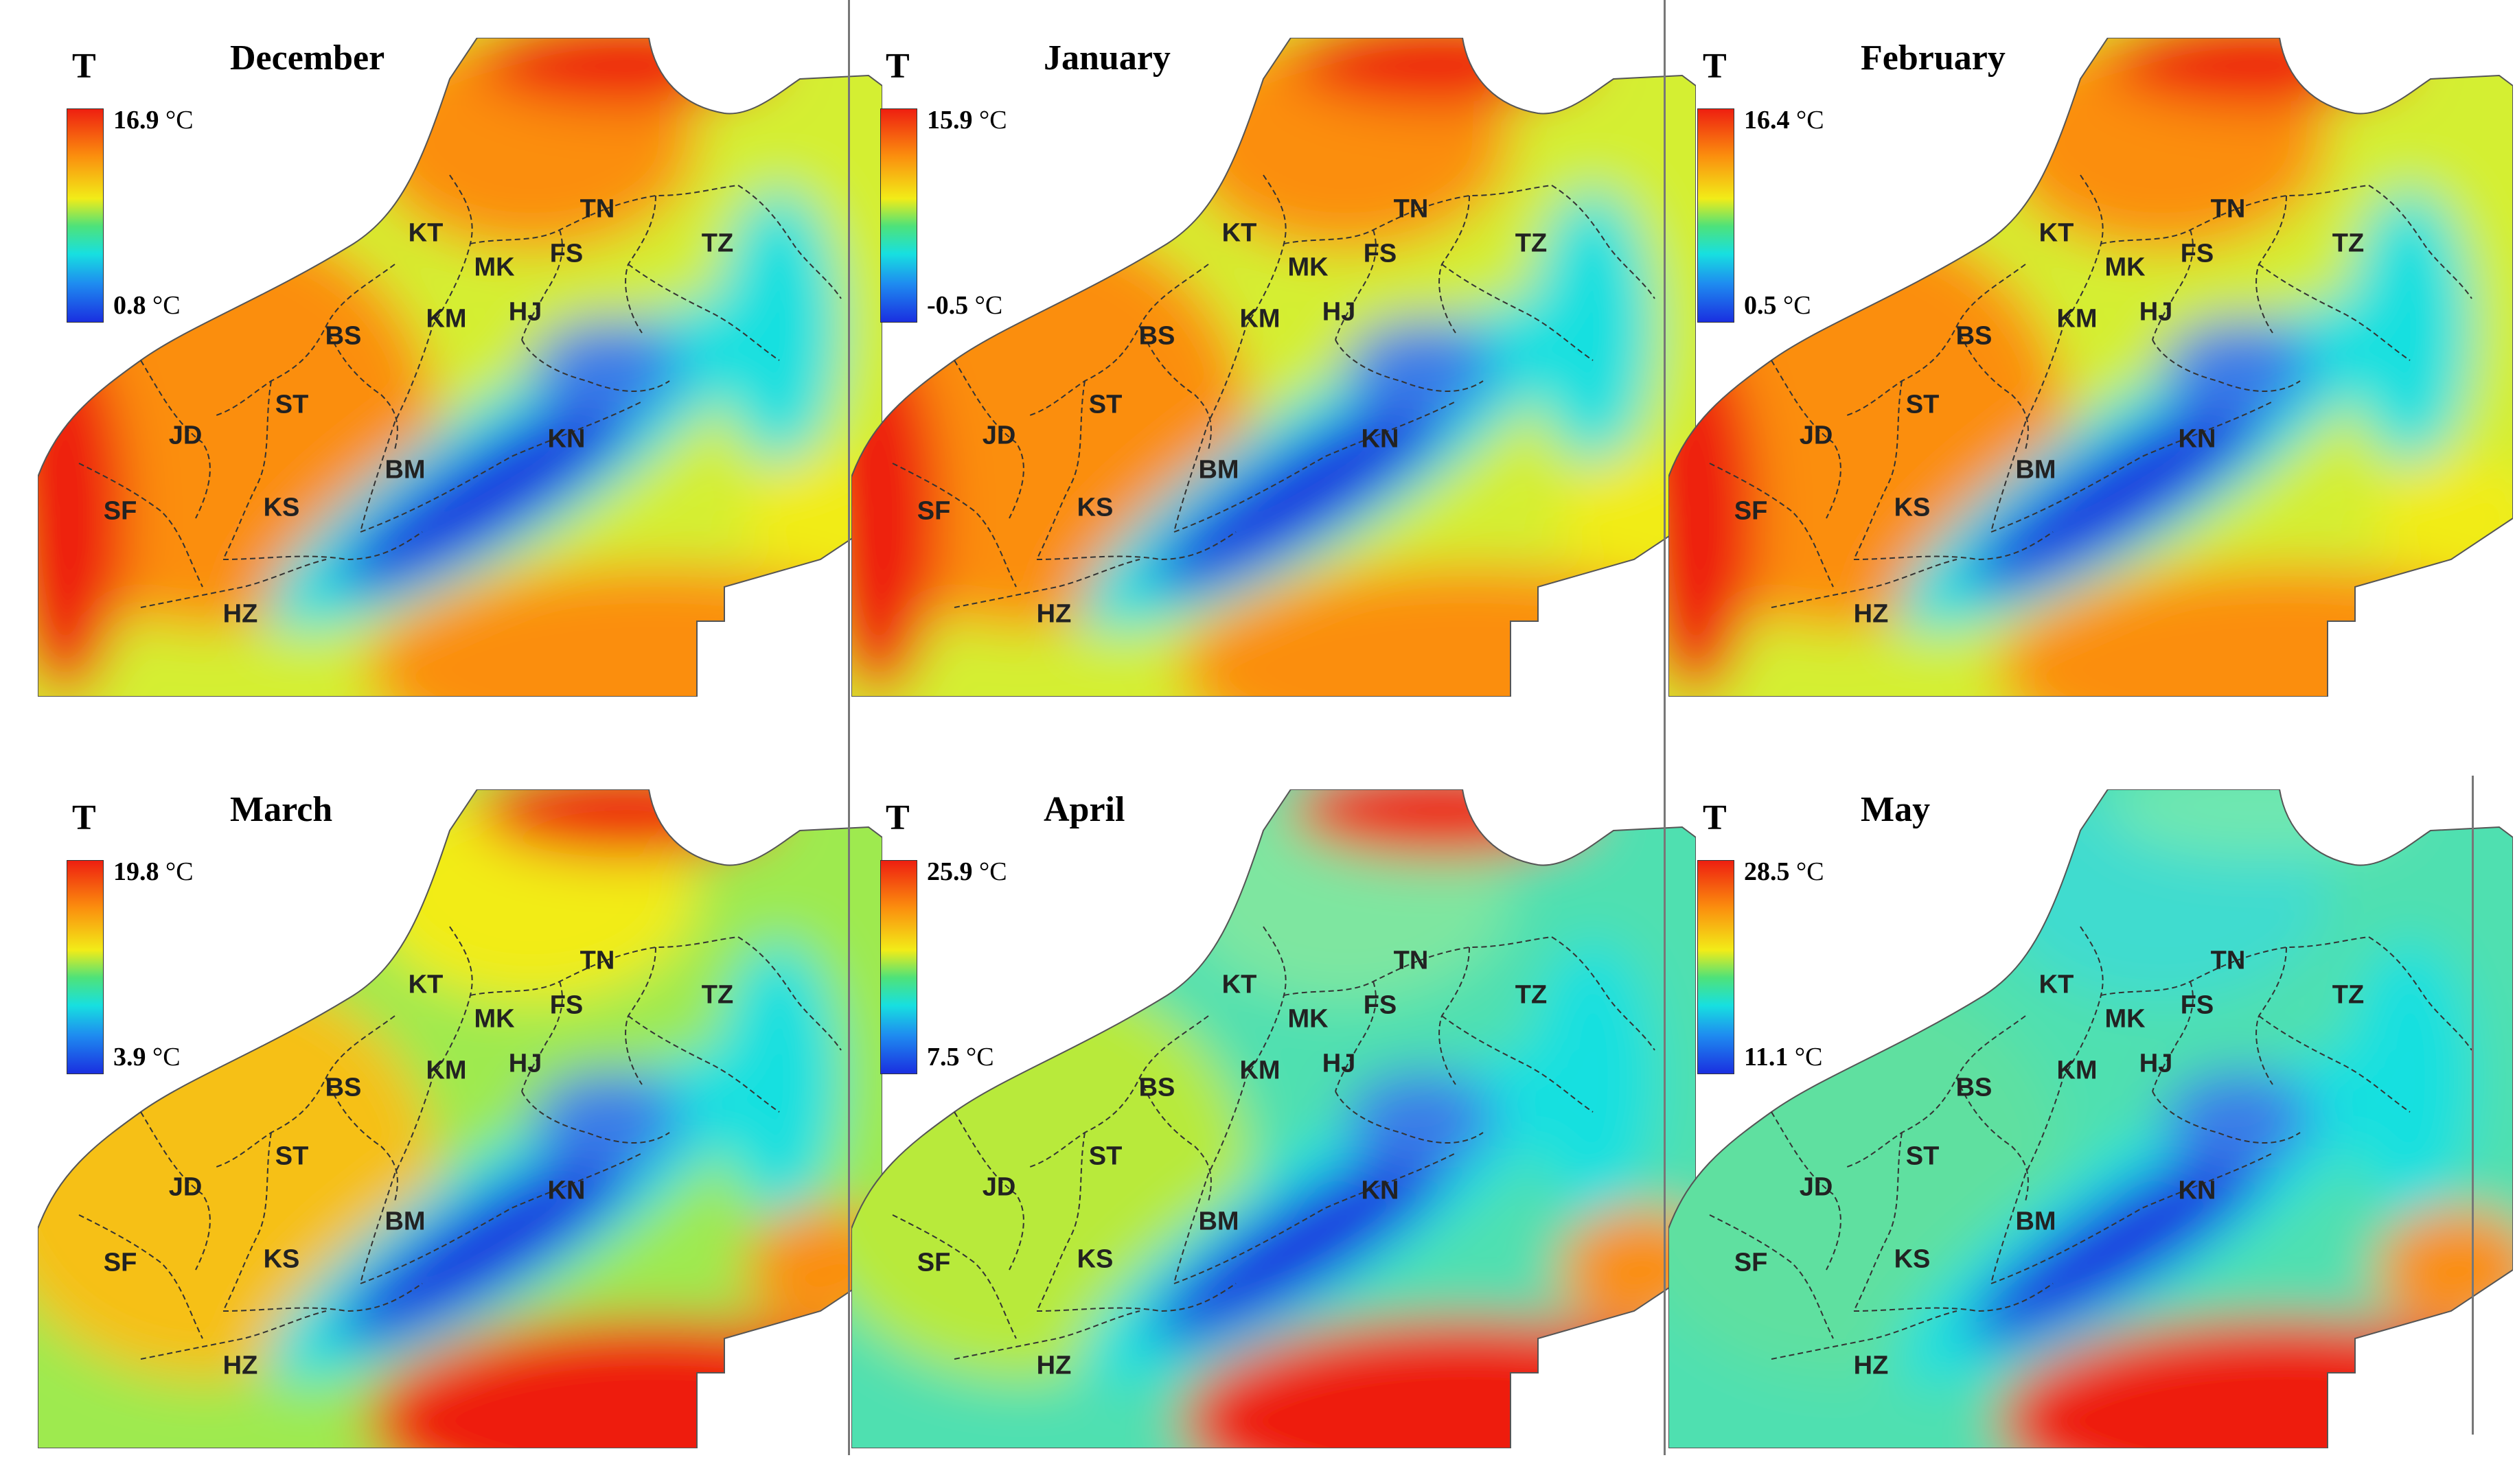  What do you see at coordinates (1531, 243) in the screenshot?
I see `region-label-tz: TZ` at bounding box center [1531, 243].